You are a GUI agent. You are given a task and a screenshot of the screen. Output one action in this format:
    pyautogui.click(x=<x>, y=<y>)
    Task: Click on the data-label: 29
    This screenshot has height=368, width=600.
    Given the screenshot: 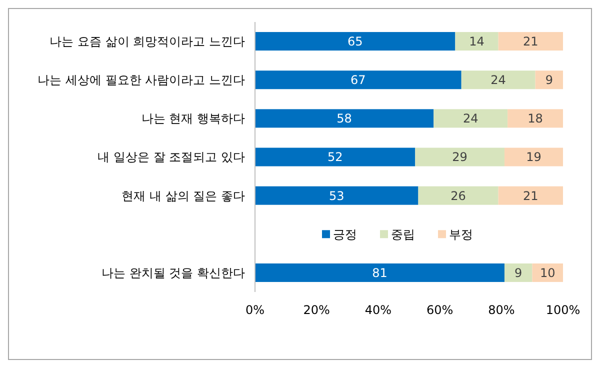 What is the action you would take?
    pyautogui.click(x=460, y=157)
    